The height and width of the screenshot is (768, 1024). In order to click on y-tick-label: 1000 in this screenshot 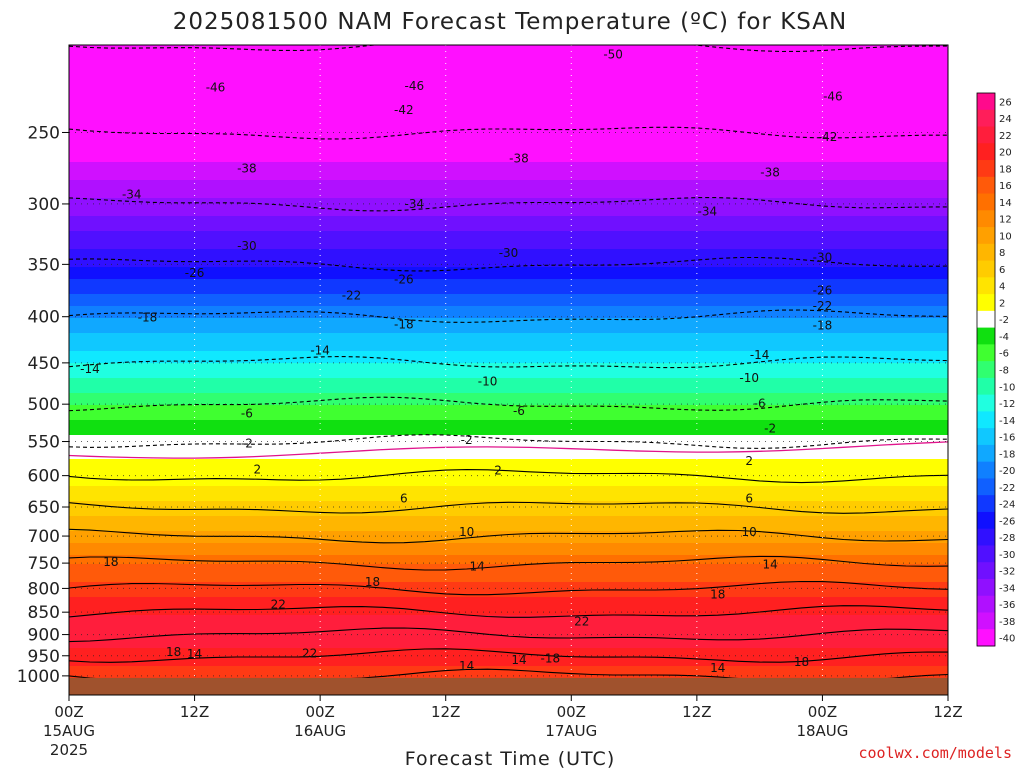, I will do `click(38, 677)`.